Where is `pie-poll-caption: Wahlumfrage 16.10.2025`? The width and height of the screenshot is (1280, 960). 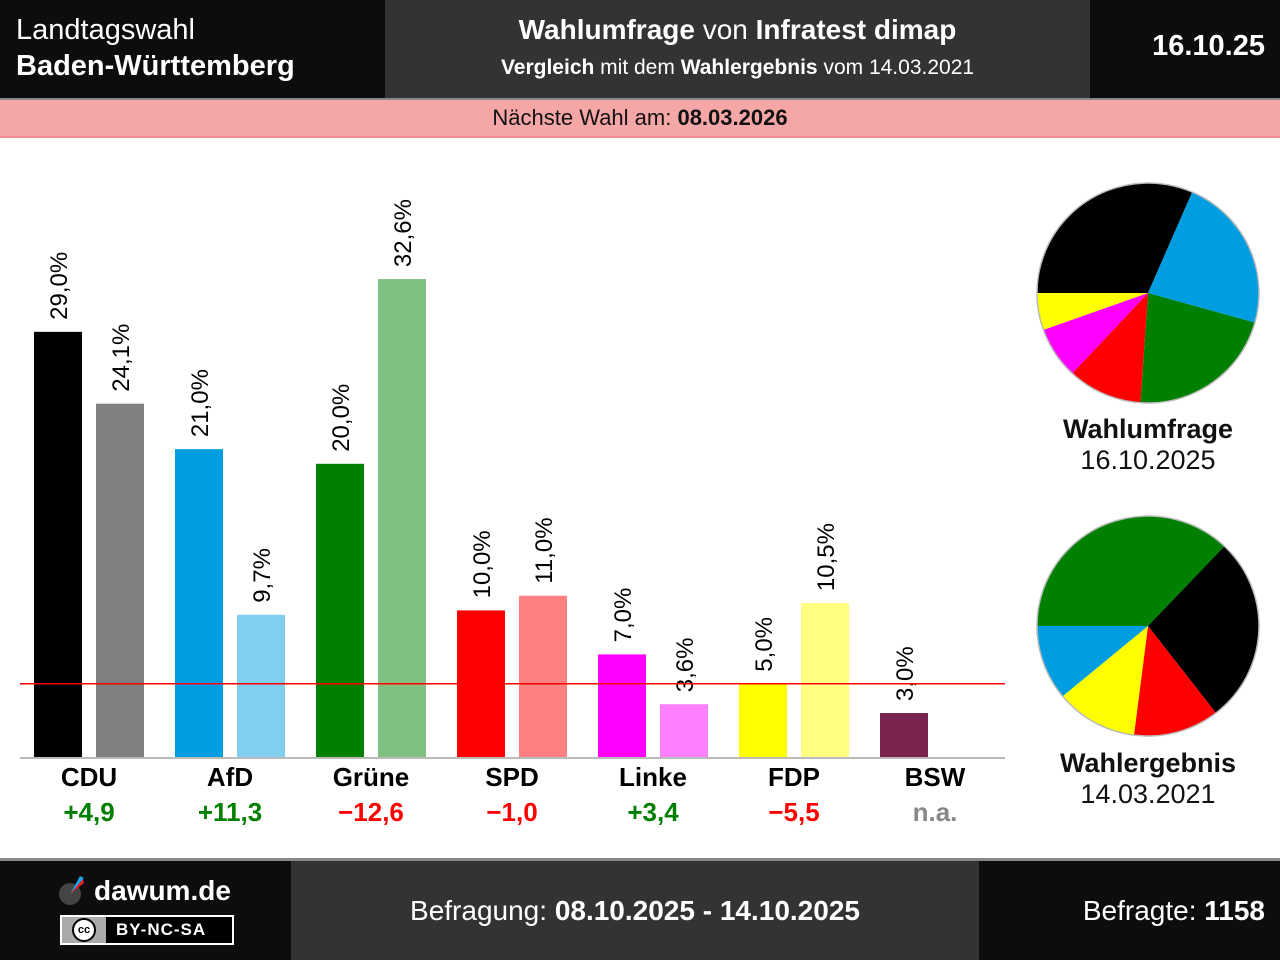 pie-poll-caption: Wahlumfrage 16.10.2025 is located at coordinates (1148, 445).